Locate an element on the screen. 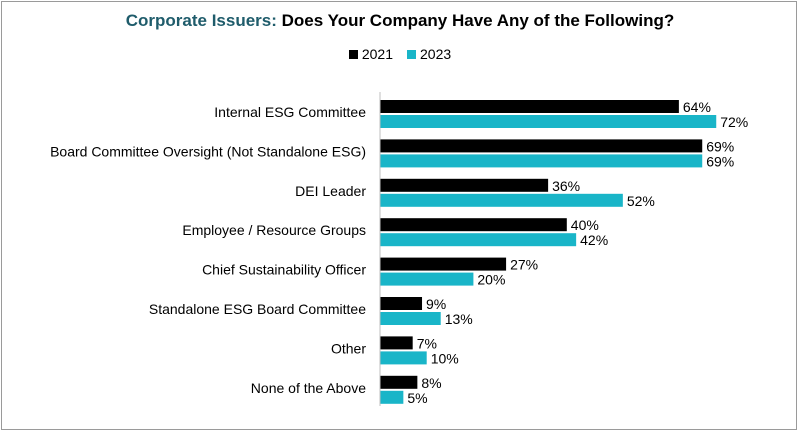 The image size is (800, 433). category-label: Internal ESG Committee is located at coordinates (290, 112).